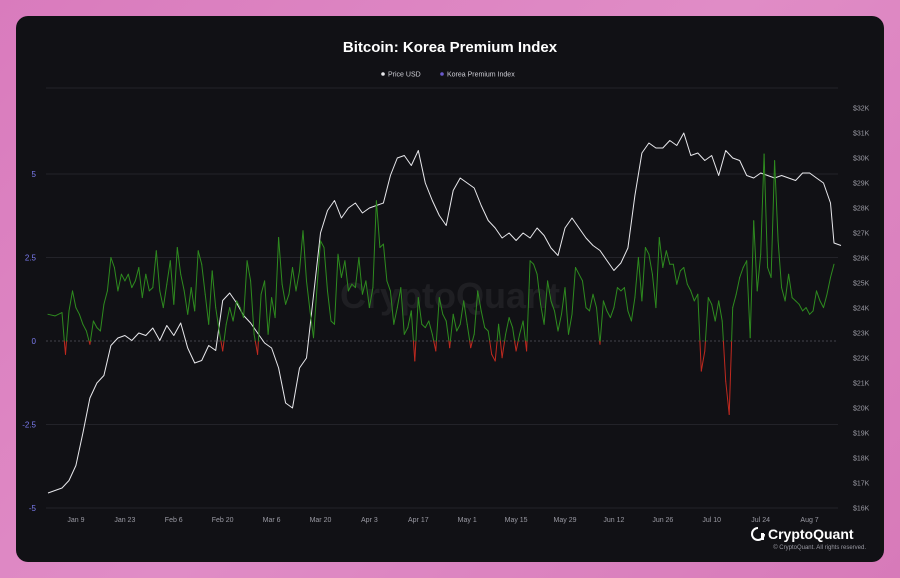 The image size is (900, 578). I want to click on y-right-tick-label: $19K, so click(861, 434).